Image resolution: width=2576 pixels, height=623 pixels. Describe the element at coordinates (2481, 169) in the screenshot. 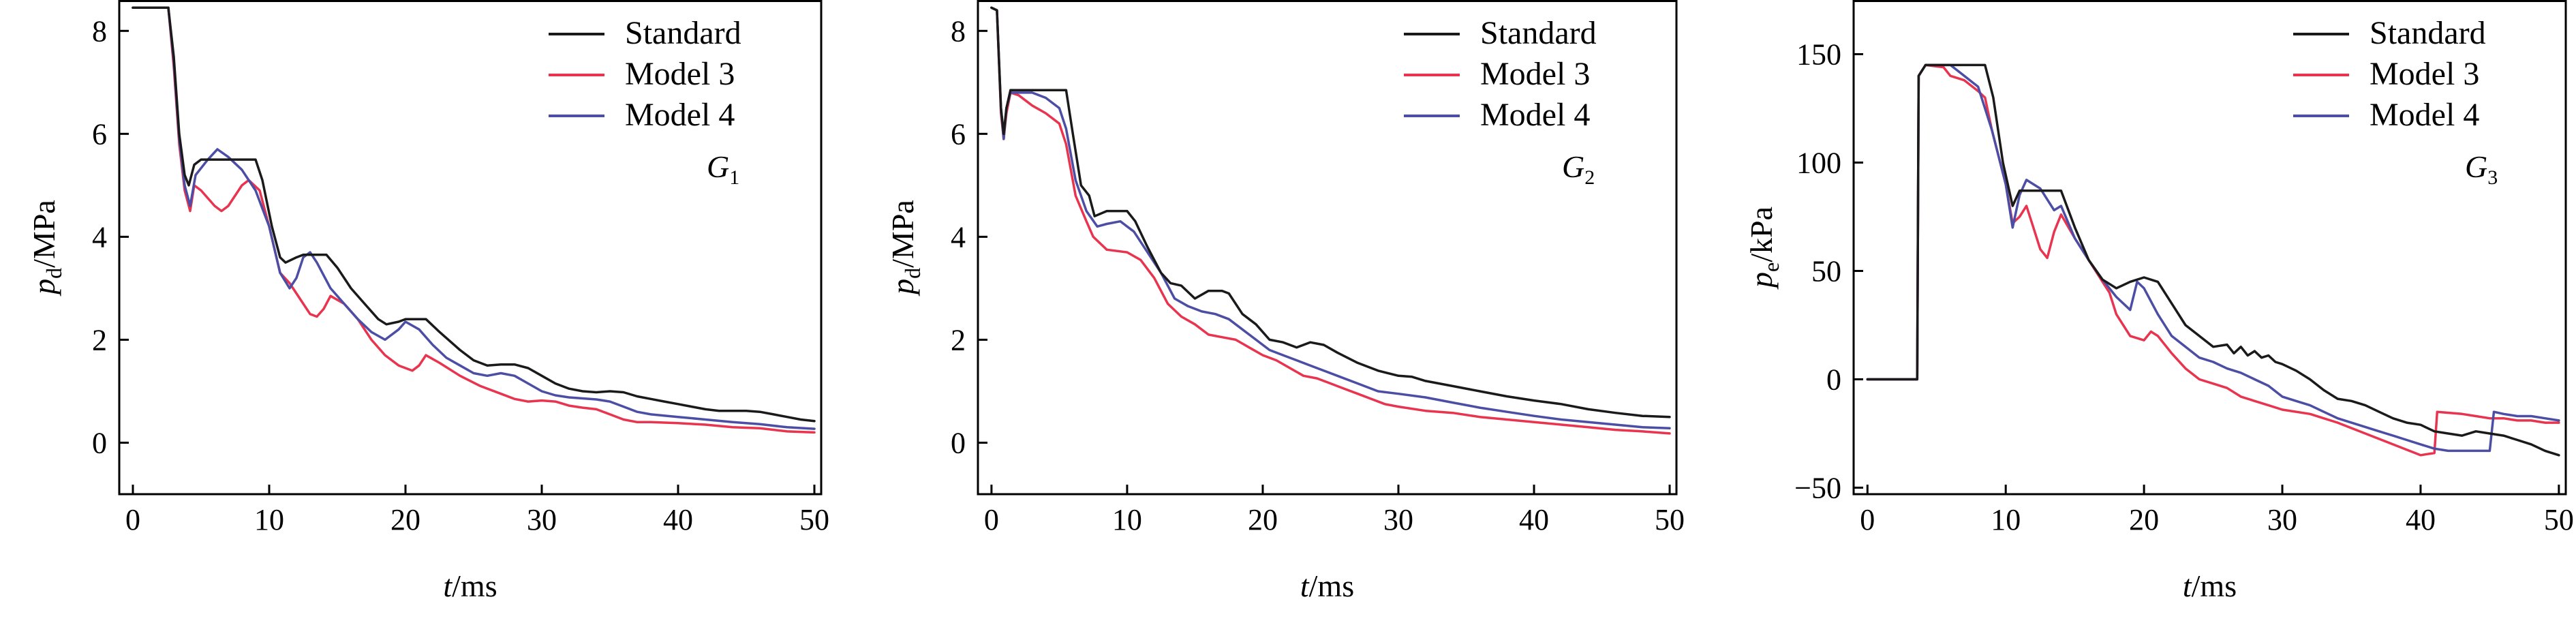

I see `panel-tag: G3` at that location.